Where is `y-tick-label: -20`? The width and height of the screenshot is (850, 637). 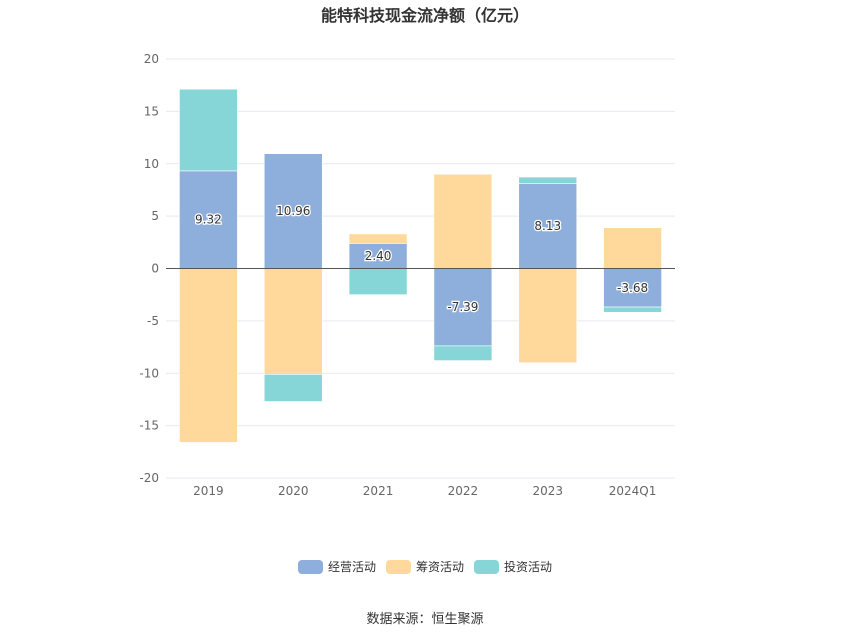 y-tick-label: -20 is located at coordinates (149, 478).